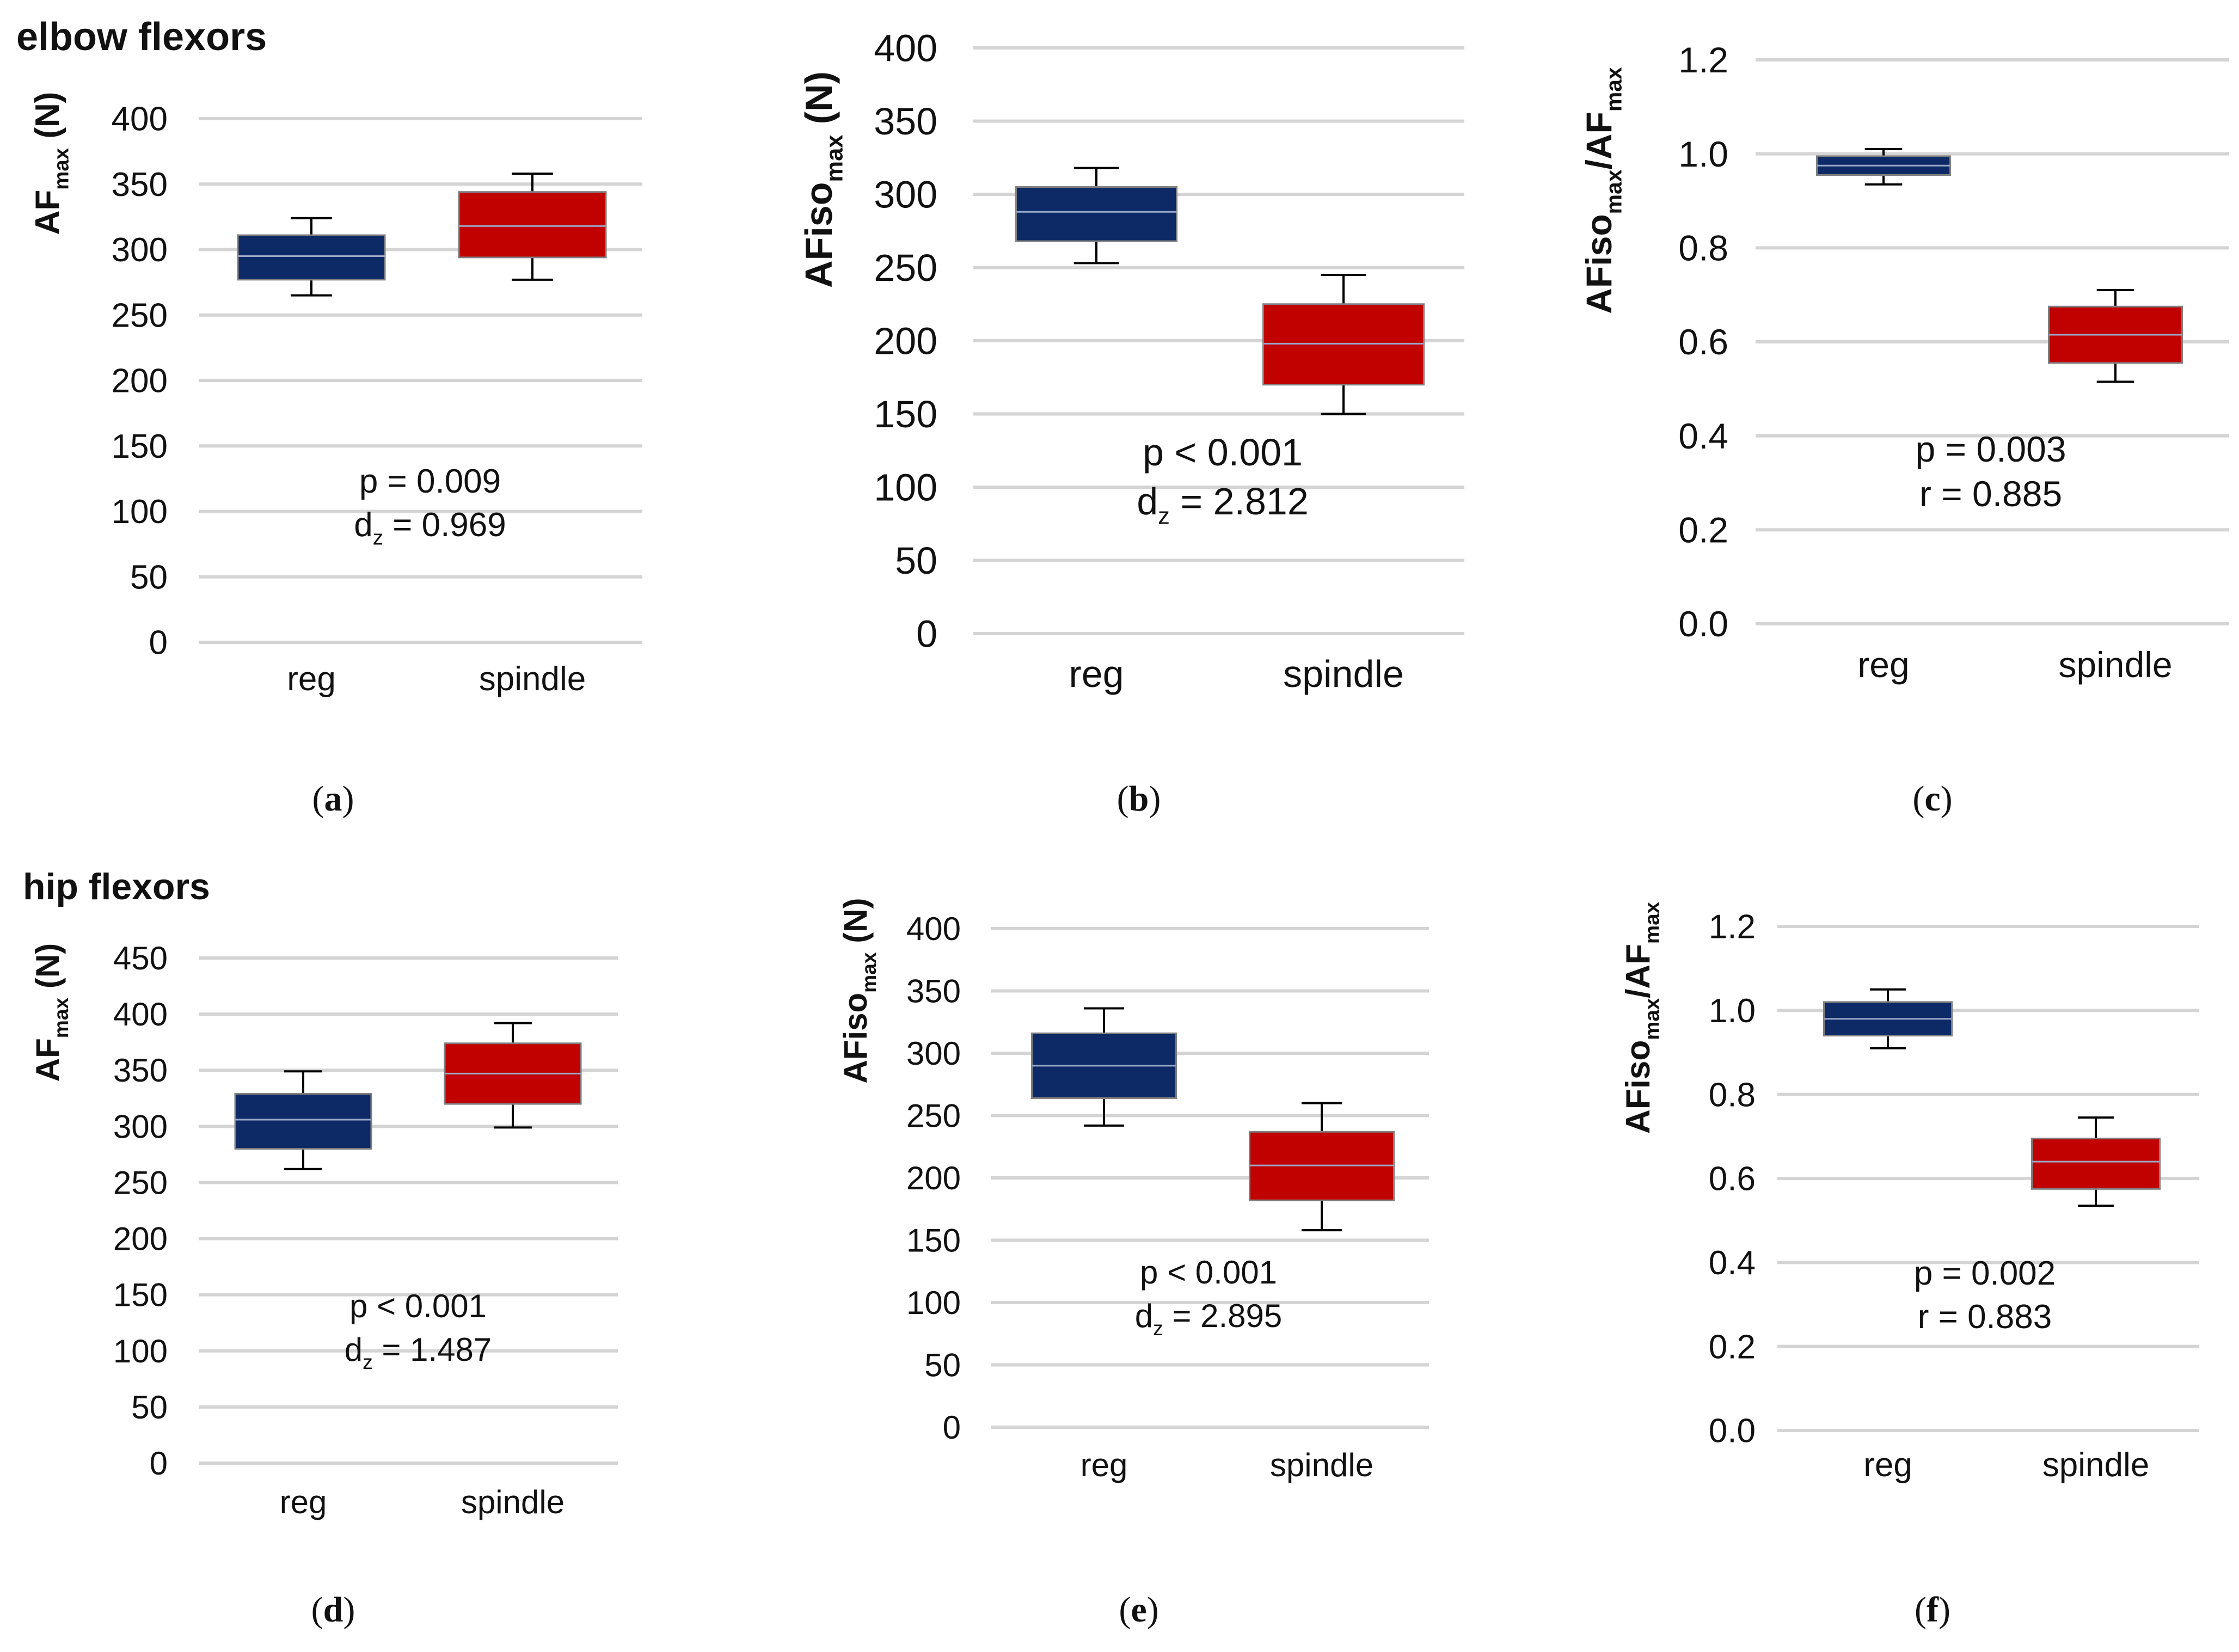  What do you see at coordinates (141, 37) in the screenshot?
I see `row-title-elbow-flexors: elbow flexors` at bounding box center [141, 37].